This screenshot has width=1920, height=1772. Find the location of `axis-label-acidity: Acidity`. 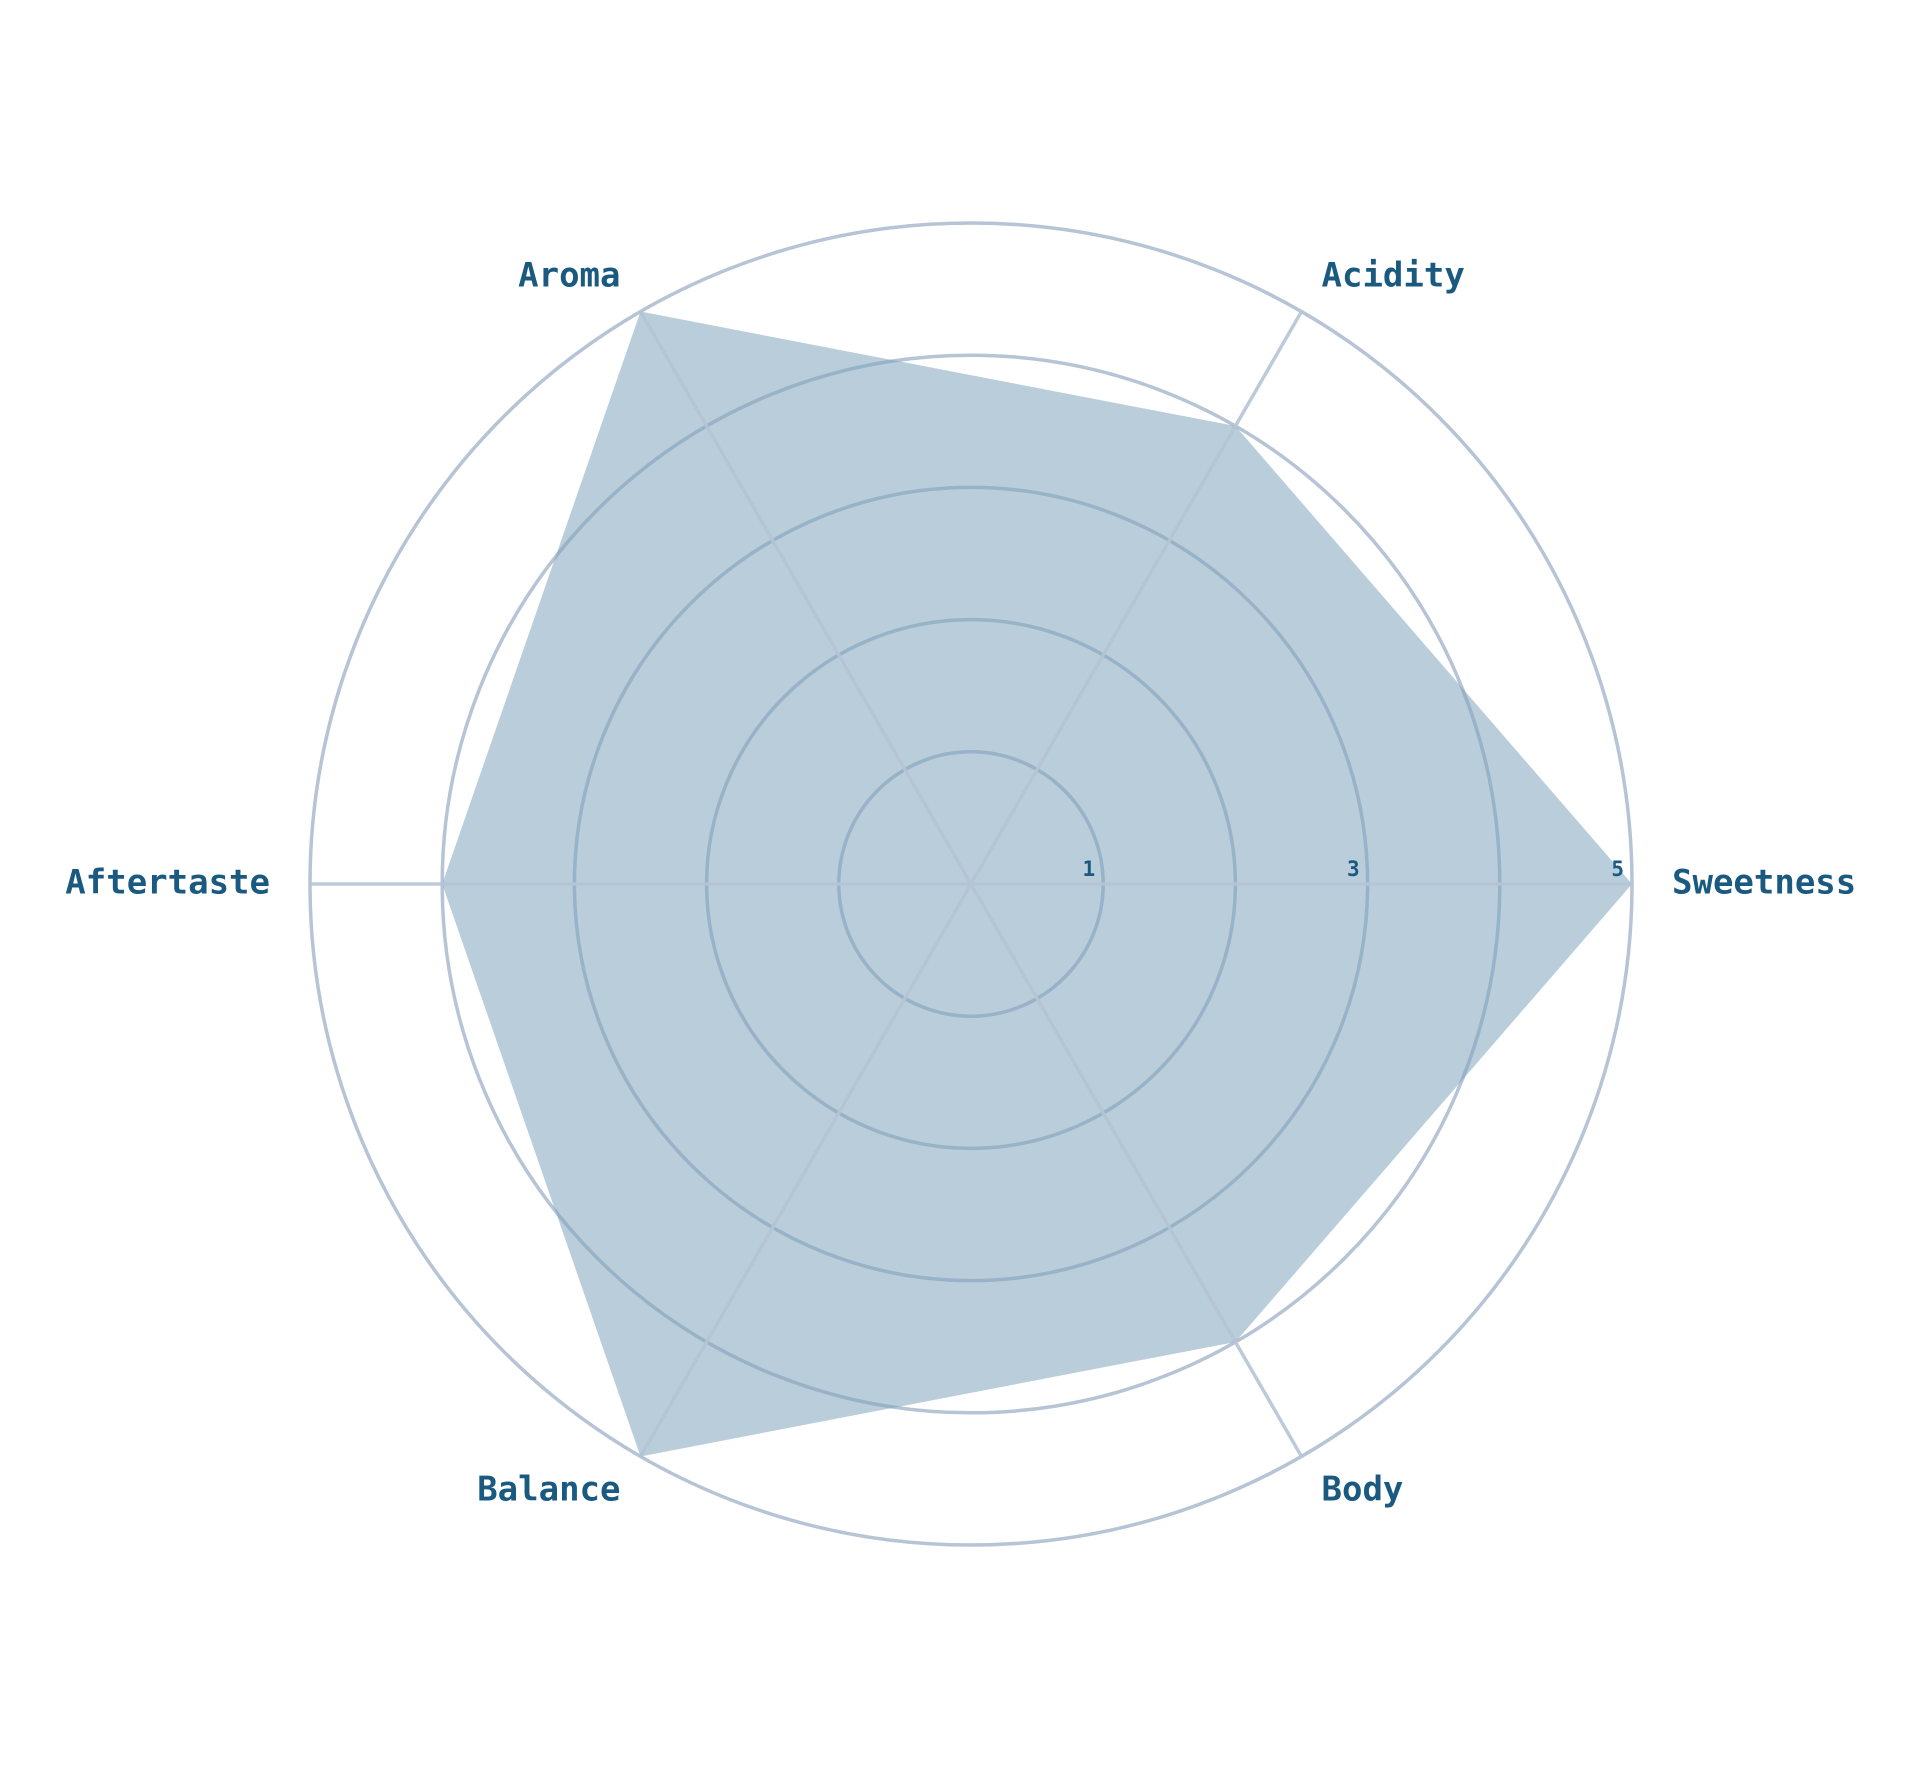

axis-label-acidity: Acidity is located at coordinates (1393, 275).